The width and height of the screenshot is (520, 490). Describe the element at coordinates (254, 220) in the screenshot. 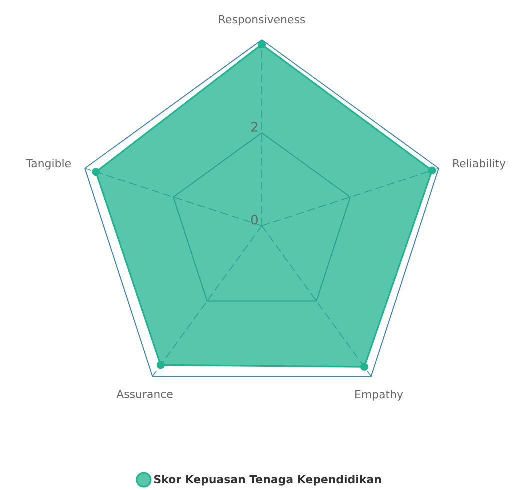

I see `y-tick-label: 0` at that location.